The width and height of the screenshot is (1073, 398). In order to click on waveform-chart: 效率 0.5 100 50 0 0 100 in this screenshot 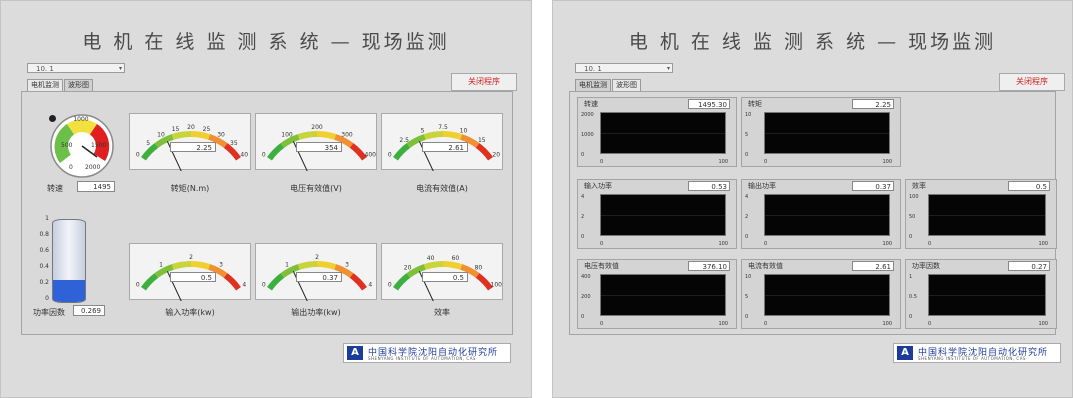, I will do `click(981, 214)`.